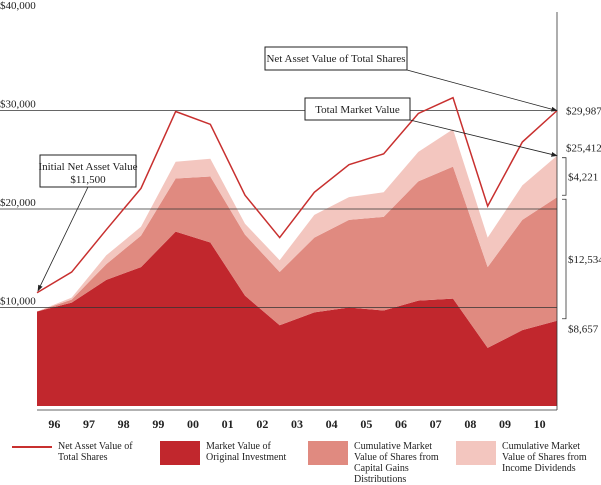 The image size is (601, 485). What do you see at coordinates (193, 424) in the screenshot?
I see `x-tick-label: 00` at bounding box center [193, 424].